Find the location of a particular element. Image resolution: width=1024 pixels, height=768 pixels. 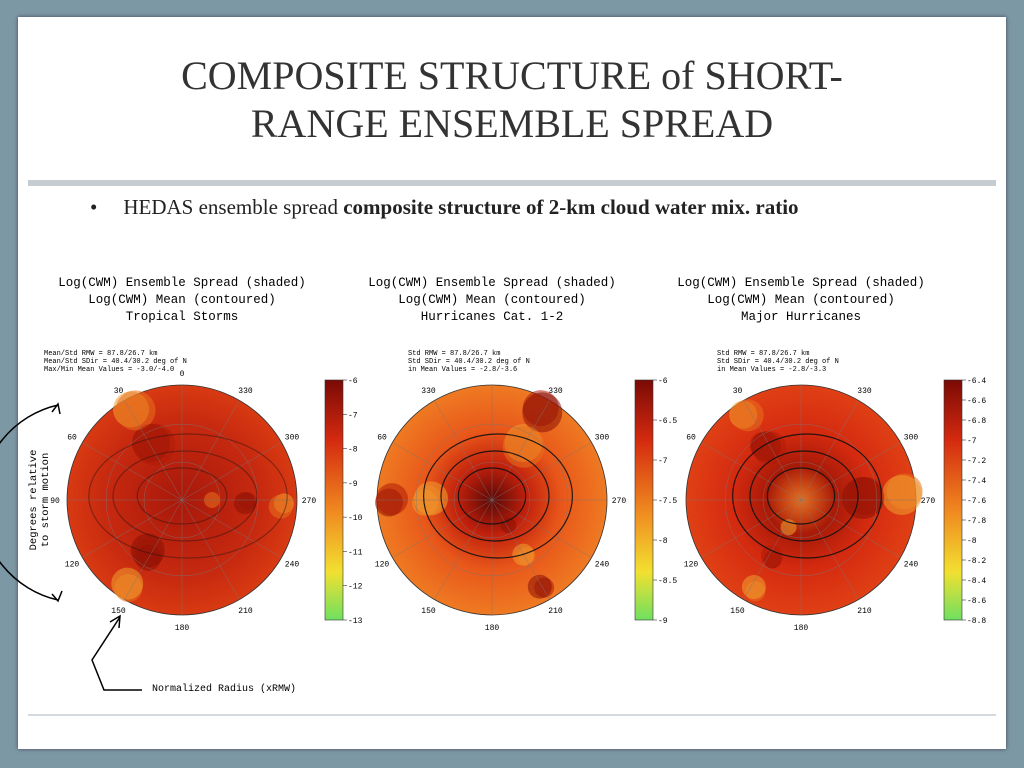

angle-label: 120 is located at coordinates (72, 565).